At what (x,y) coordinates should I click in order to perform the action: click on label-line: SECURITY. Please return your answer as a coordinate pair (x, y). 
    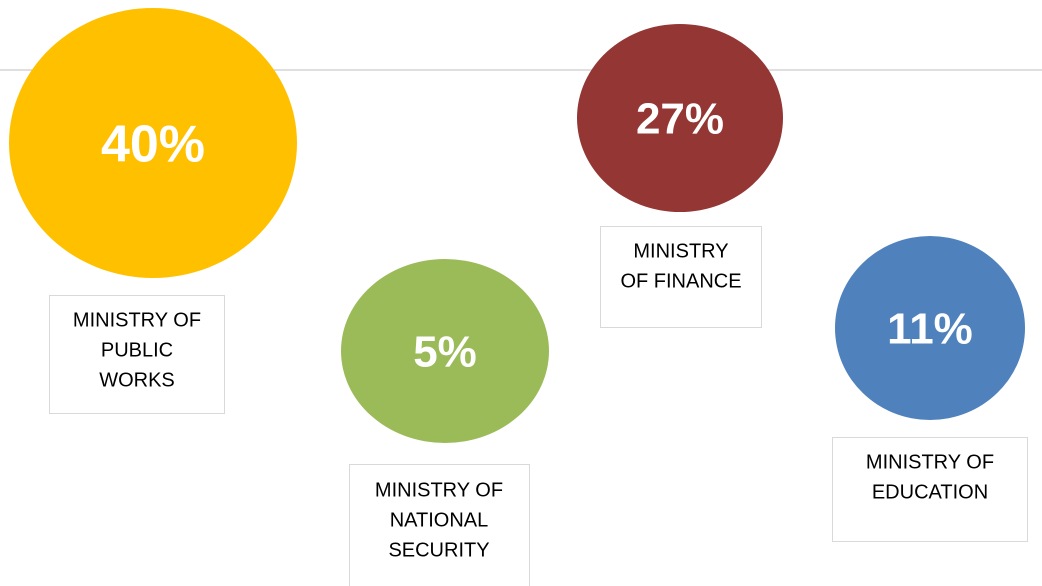
    Looking at the image, I should click on (438, 550).